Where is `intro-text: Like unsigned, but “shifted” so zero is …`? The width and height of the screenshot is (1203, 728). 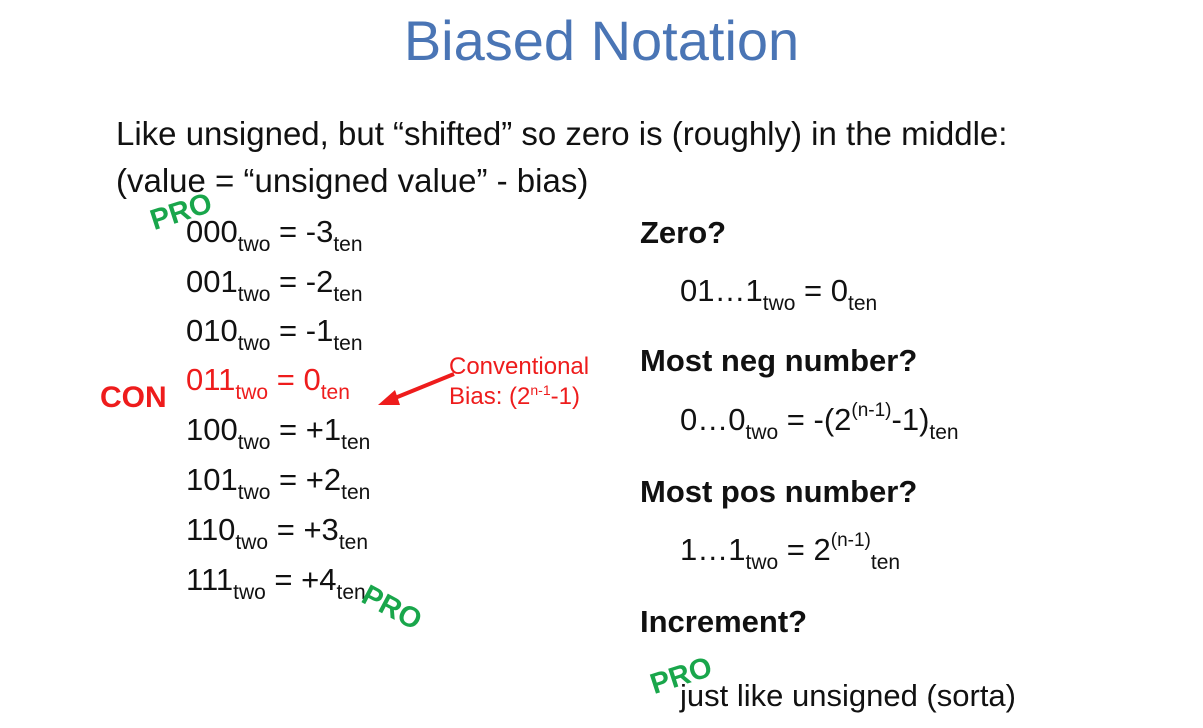 intro-text: Like unsigned, but “shifted” so zero is … is located at coordinates (562, 157).